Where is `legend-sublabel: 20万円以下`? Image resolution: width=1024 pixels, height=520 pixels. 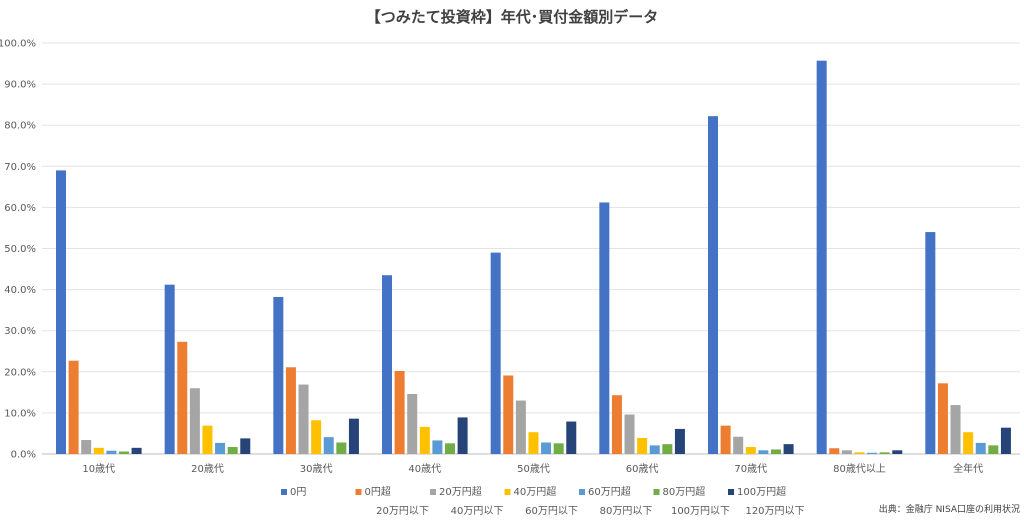 legend-sublabel: 20万円以下 is located at coordinates (402, 511).